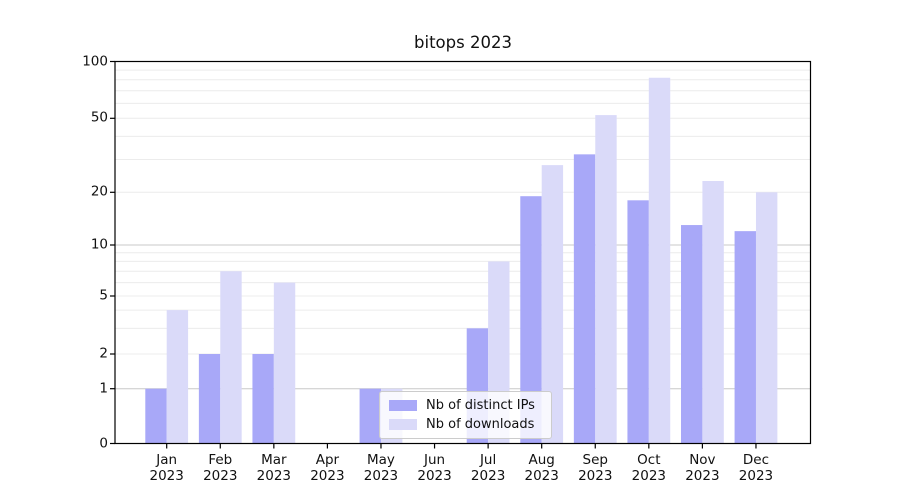 The image size is (900, 500). Describe the element at coordinates (692, 334) in the screenshot. I see `bar-distinct-ips-Nov` at that location.